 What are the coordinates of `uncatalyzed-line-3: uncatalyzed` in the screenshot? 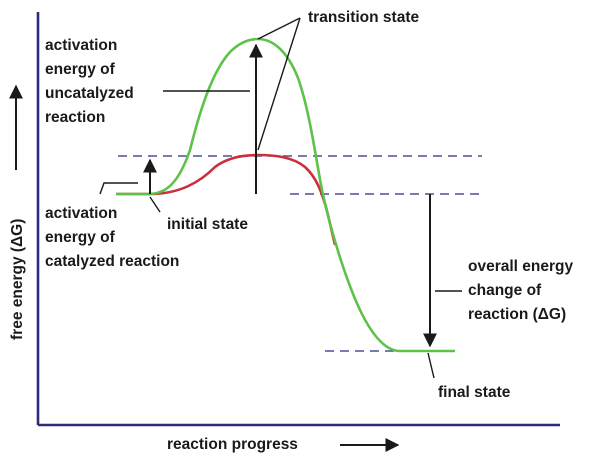 It's located at (89, 93).